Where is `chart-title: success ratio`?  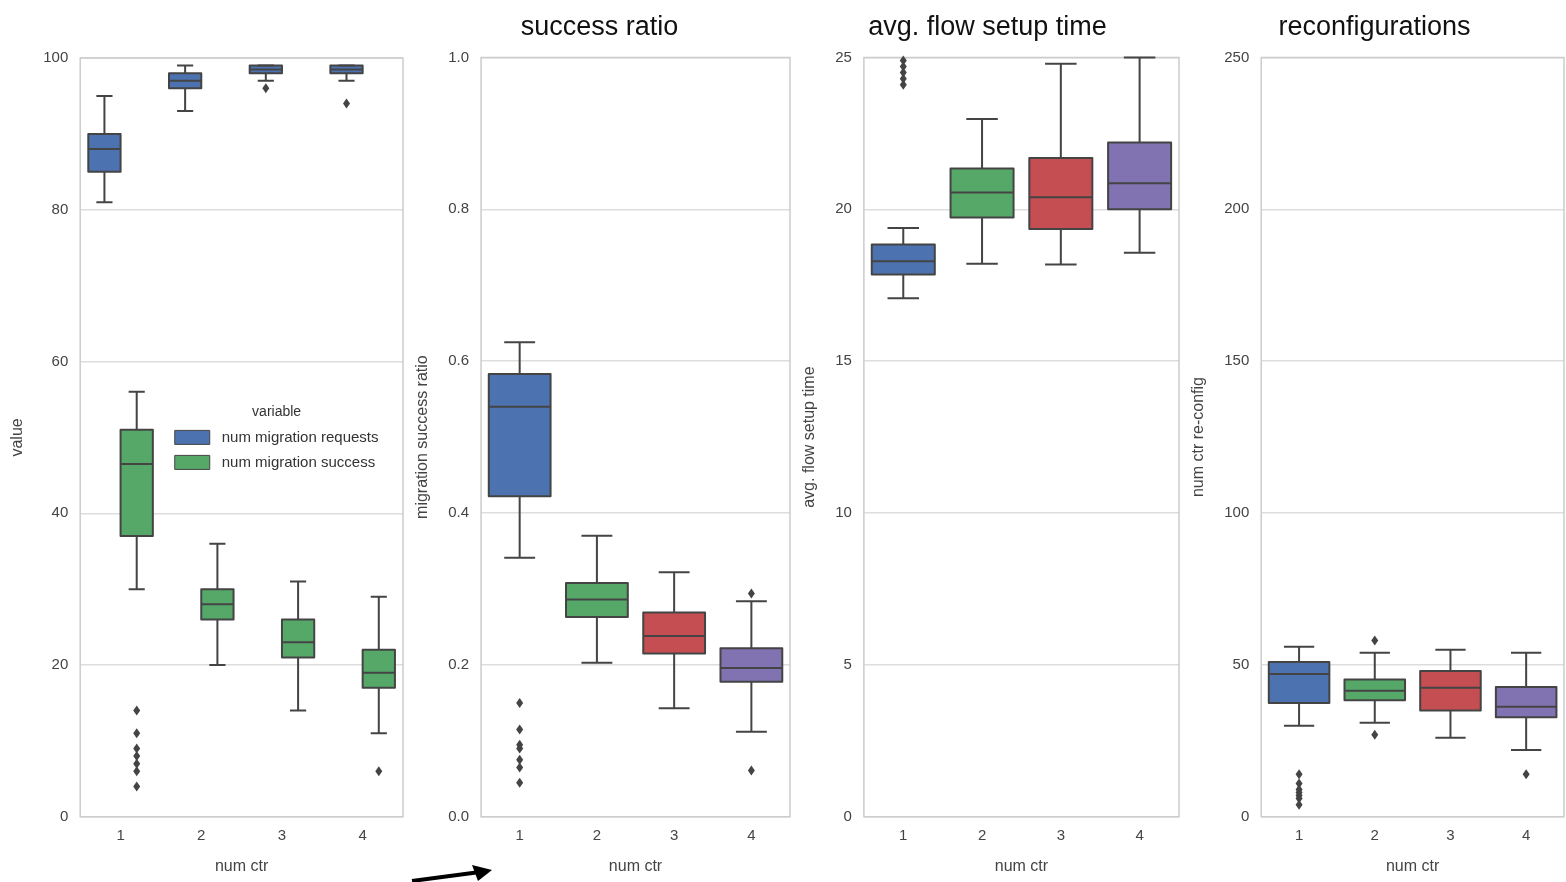 chart-title: success ratio is located at coordinates (599, 25).